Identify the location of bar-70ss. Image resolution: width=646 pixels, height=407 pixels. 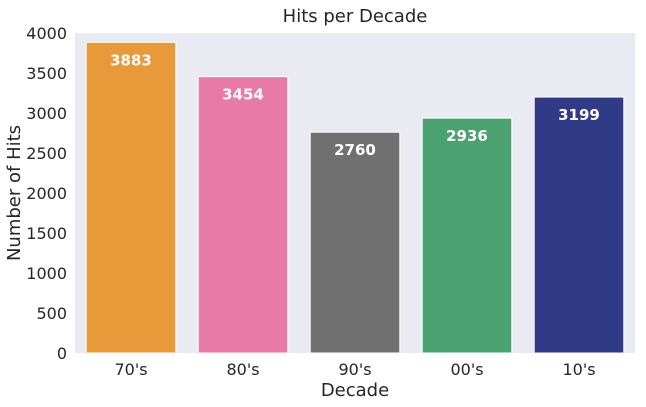
(131, 197).